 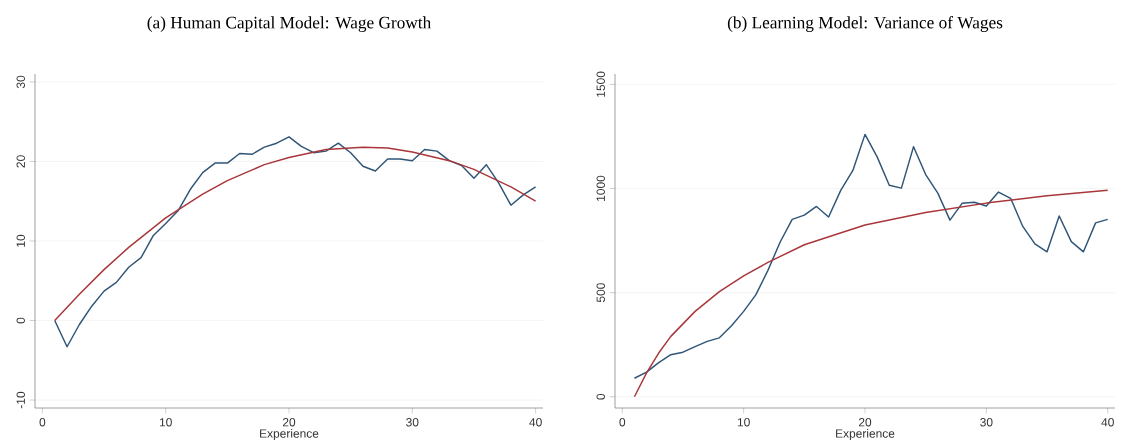 What do you see at coordinates (20, 161) in the screenshot?
I see `y-tick-label: 20` at bounding box center [20, 161].